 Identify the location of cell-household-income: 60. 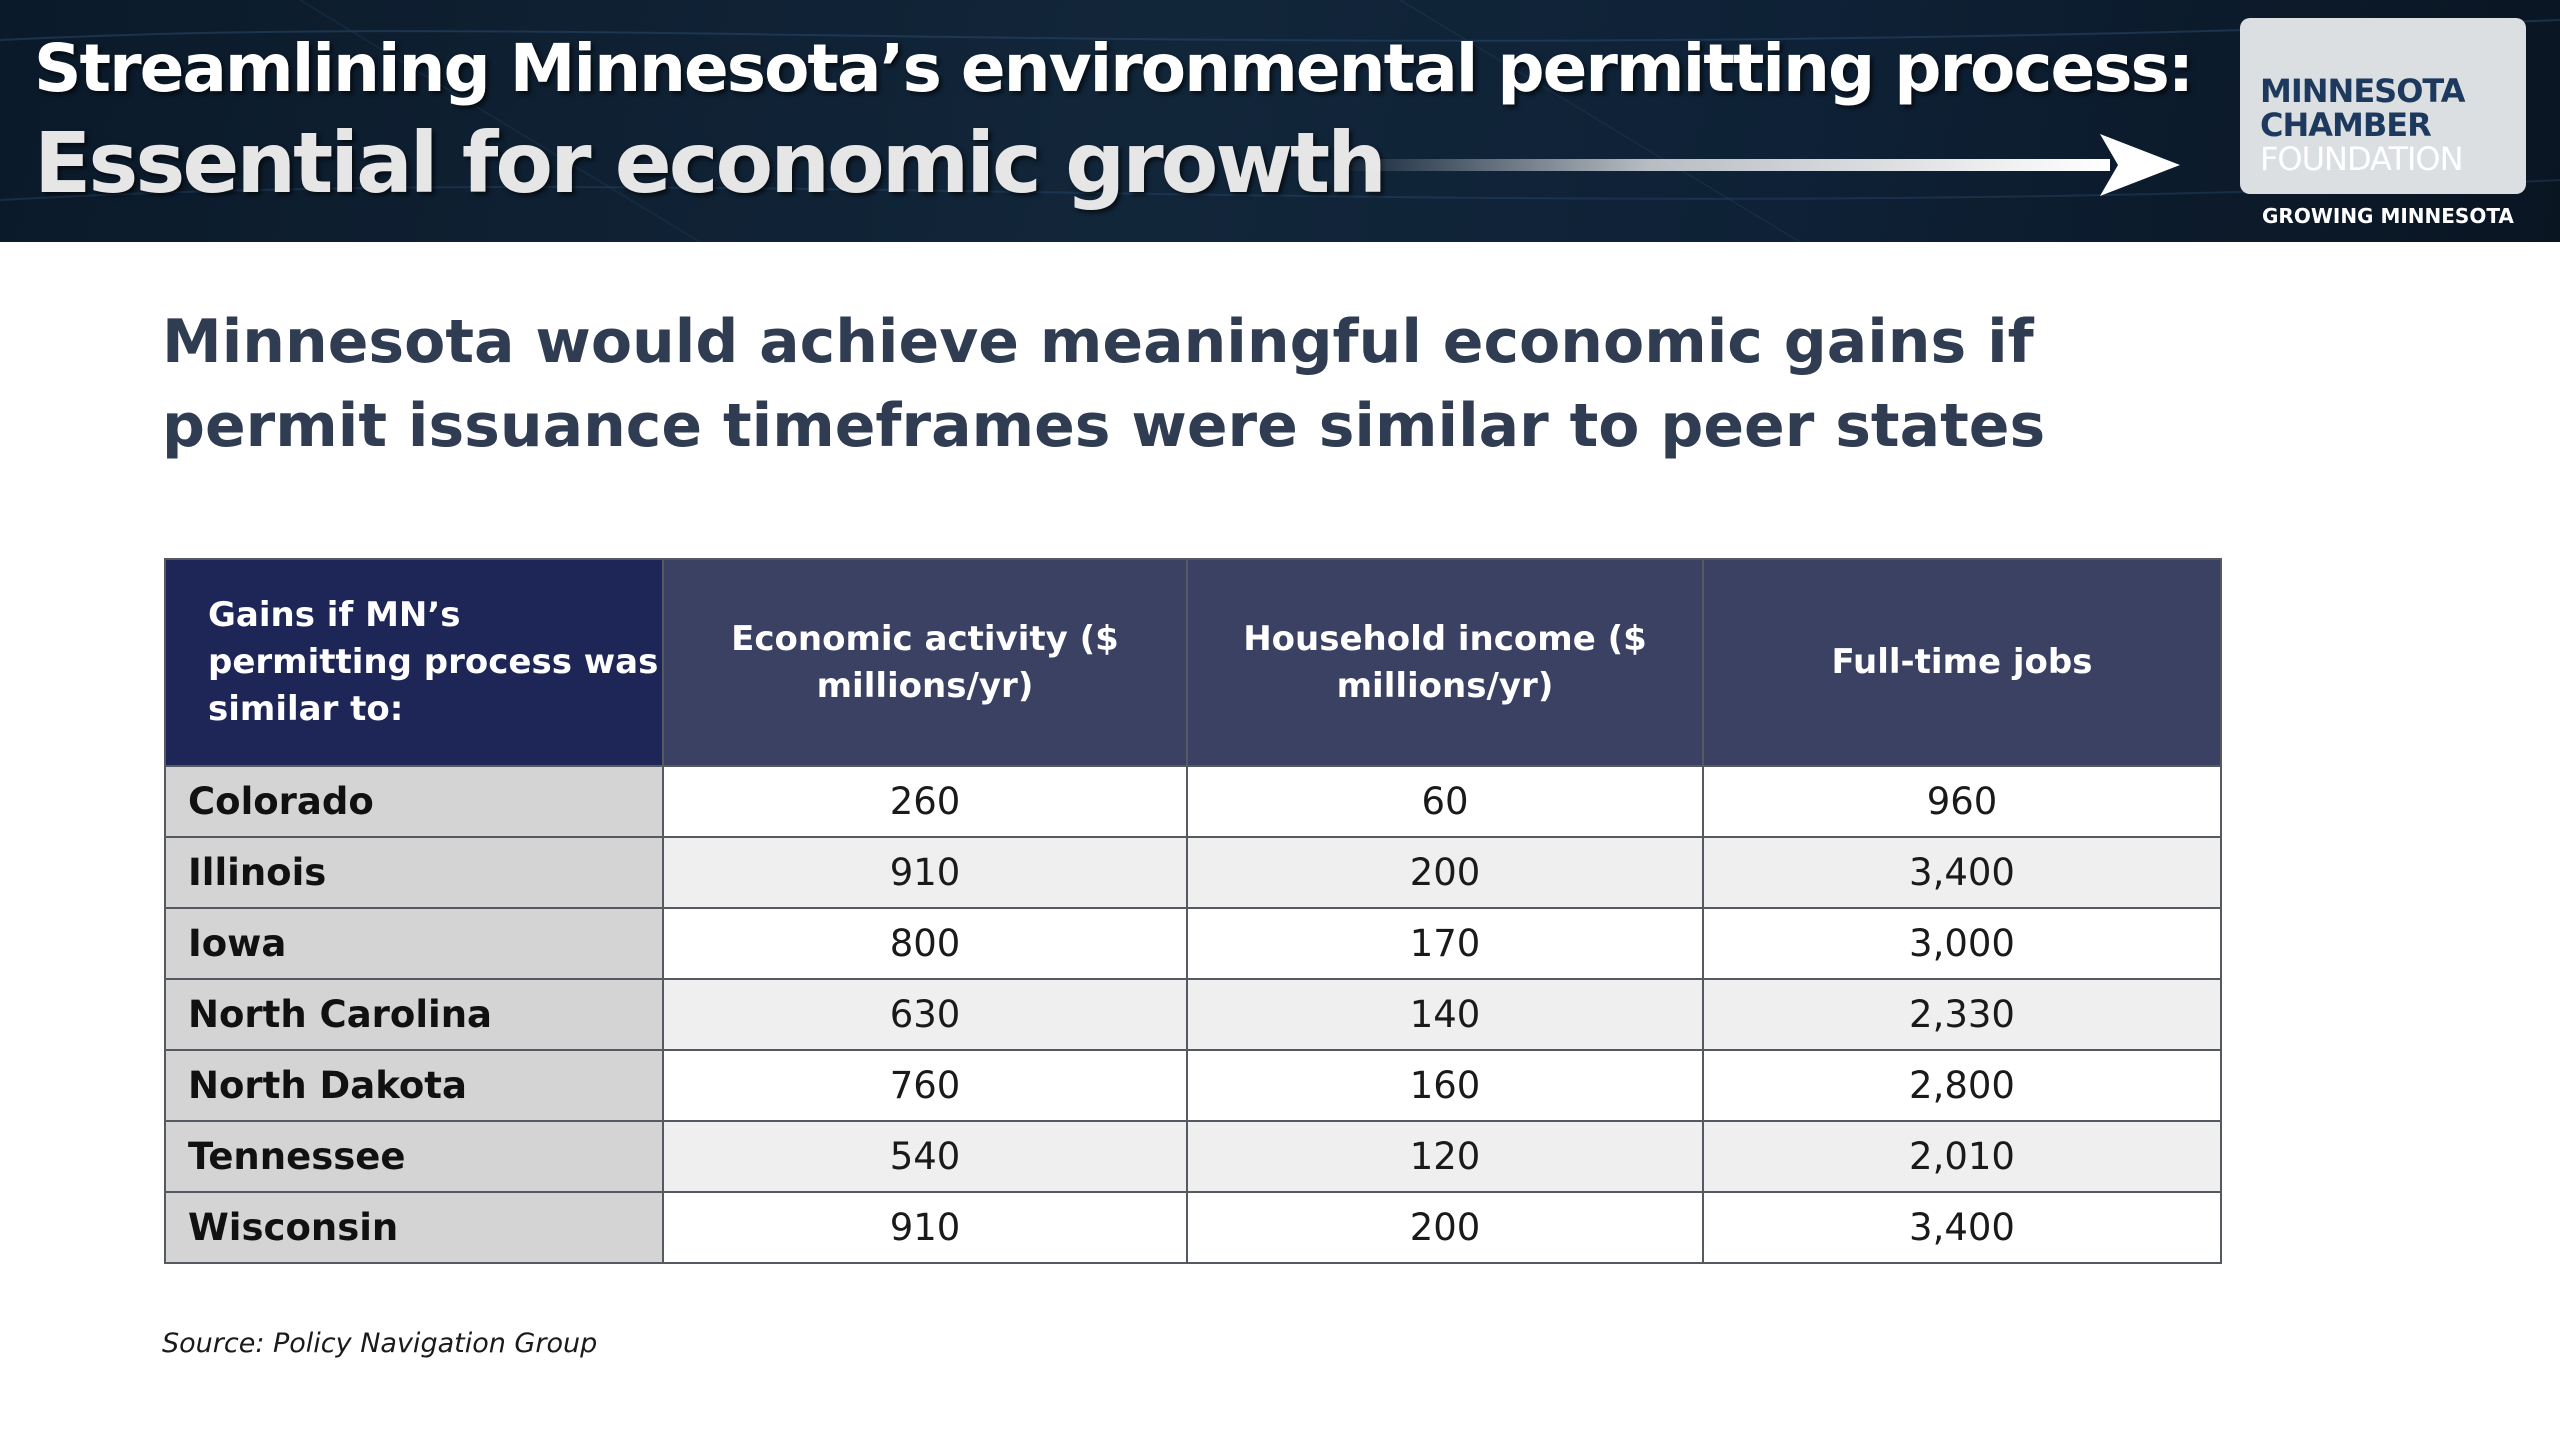
(1445, 801).